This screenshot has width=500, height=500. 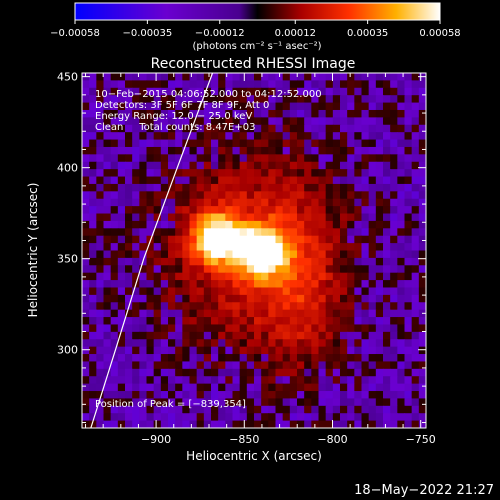 I want to click on footer-timestamp: 18−May−2022 21:27, so click(x=424, y=490).